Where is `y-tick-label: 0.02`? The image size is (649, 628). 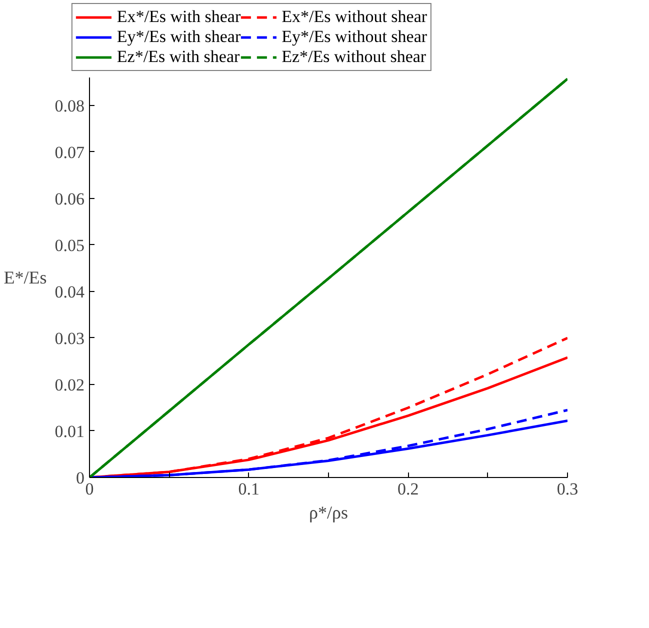
y-tick-label: 0.02 is located at coordinates (69, 384).